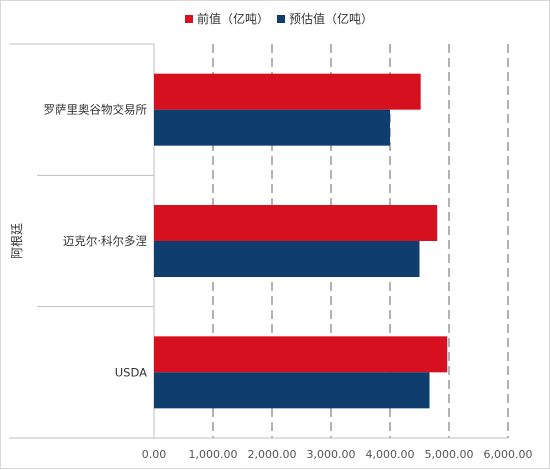  I want to click on group-label: 阿根廷, so click(17, 241).